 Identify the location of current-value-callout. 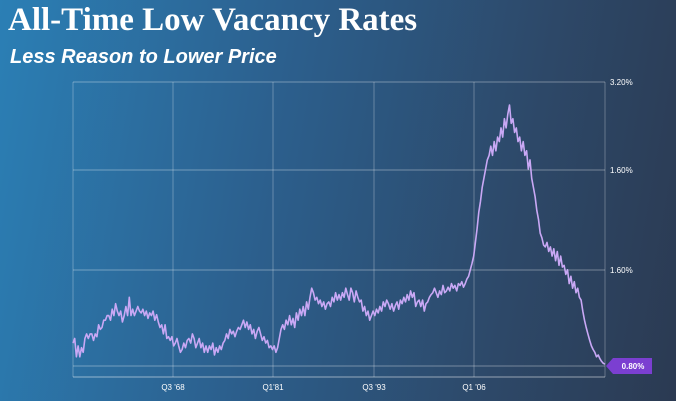
(629, 366).